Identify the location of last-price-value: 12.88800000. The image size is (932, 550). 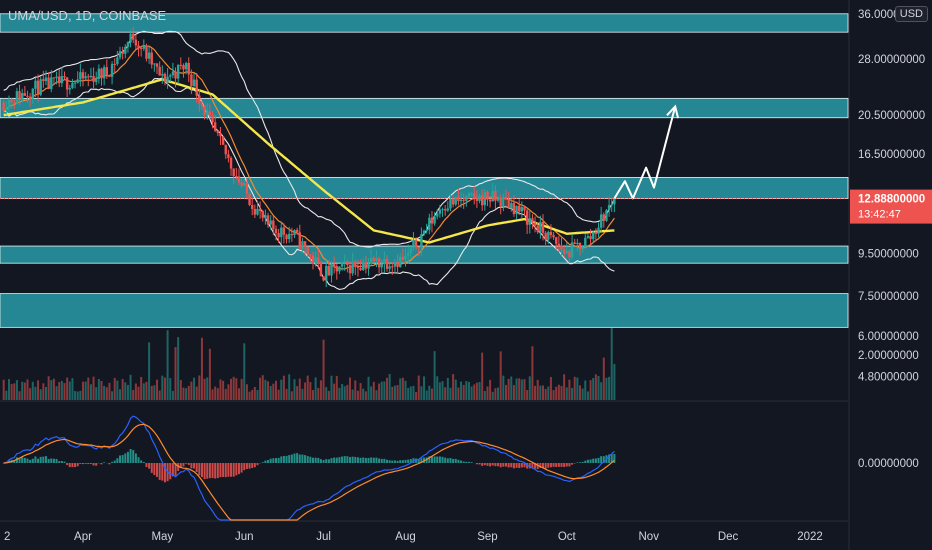
(891, 200).